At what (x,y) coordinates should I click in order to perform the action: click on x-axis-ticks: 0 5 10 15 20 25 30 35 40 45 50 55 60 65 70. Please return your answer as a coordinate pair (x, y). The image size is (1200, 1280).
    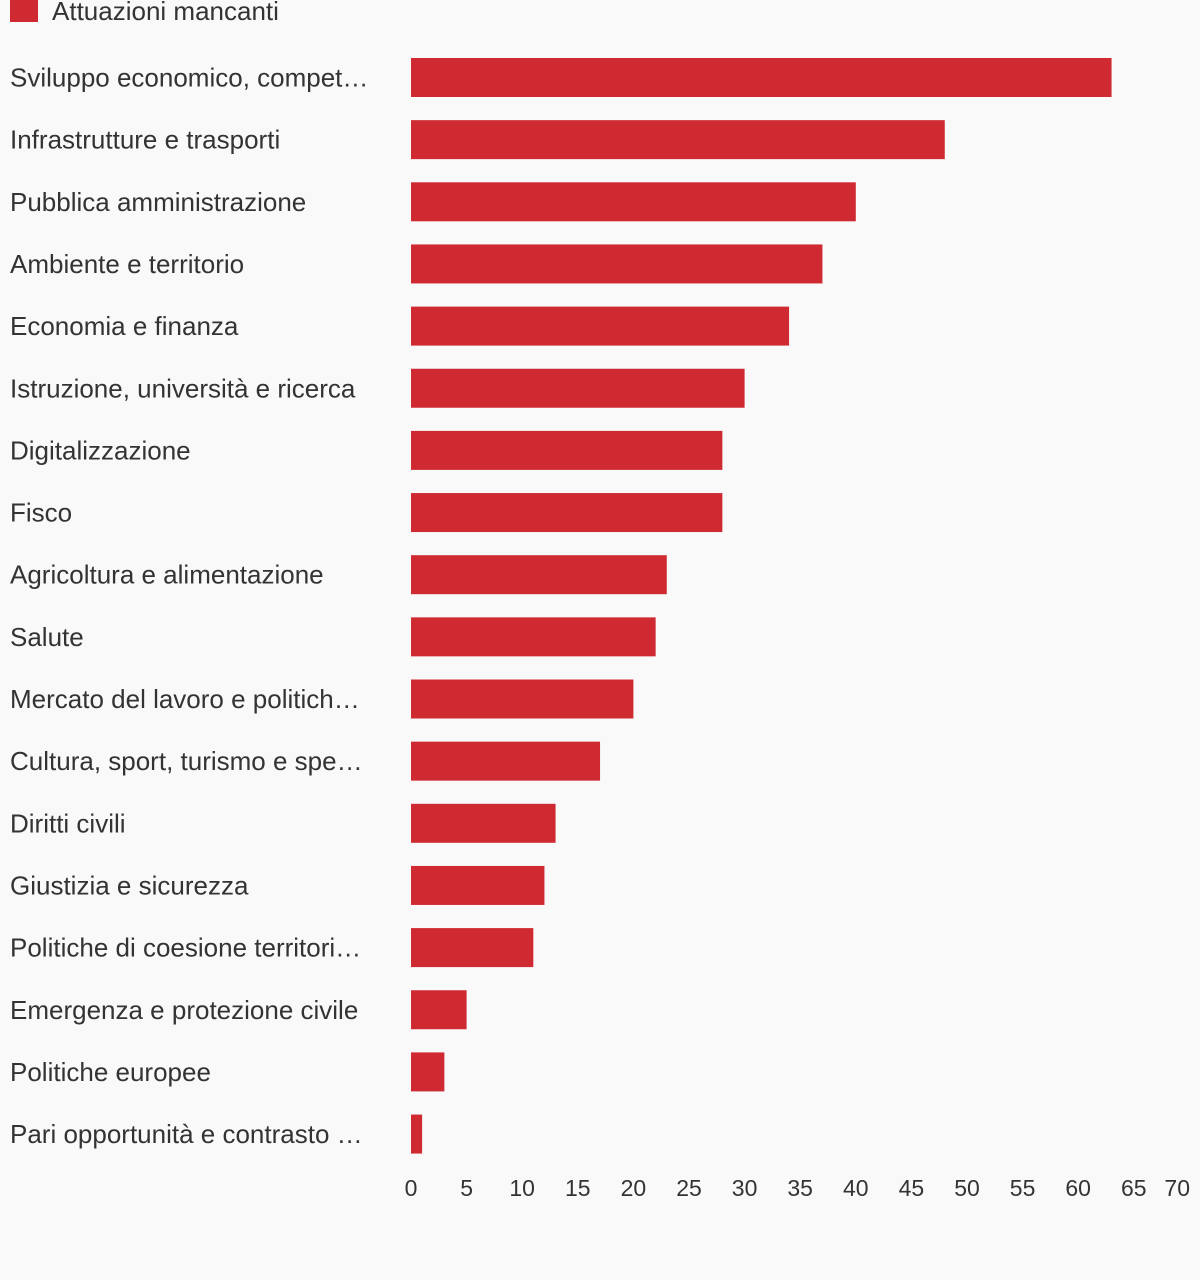
    Looking at the image, I should click on (797, 1188).